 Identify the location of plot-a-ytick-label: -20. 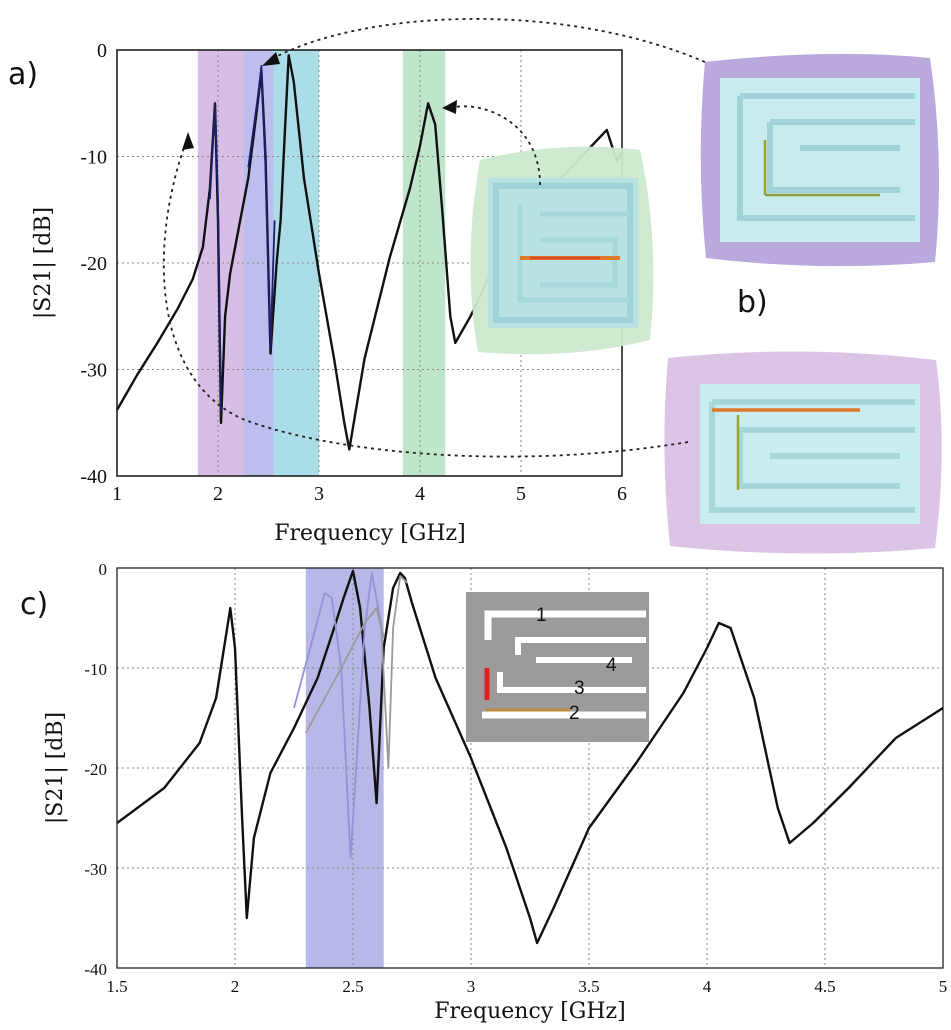
(93, 264).